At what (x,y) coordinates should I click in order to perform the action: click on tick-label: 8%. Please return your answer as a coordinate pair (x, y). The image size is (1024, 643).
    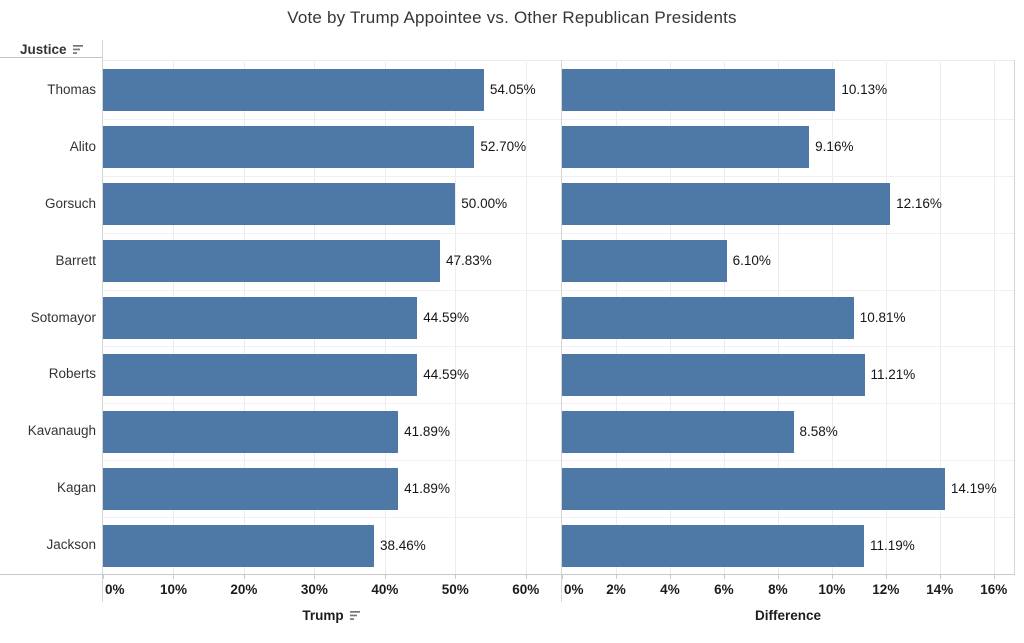
    Looking at the image, I should click on (778, 589).